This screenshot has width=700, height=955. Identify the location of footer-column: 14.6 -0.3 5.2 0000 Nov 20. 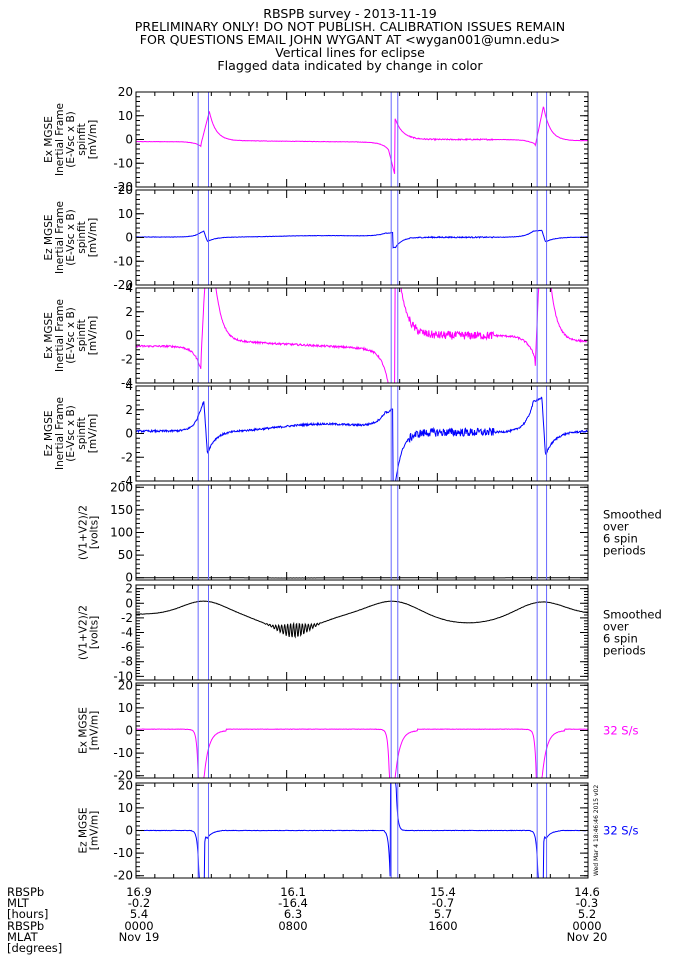
(587, 915).